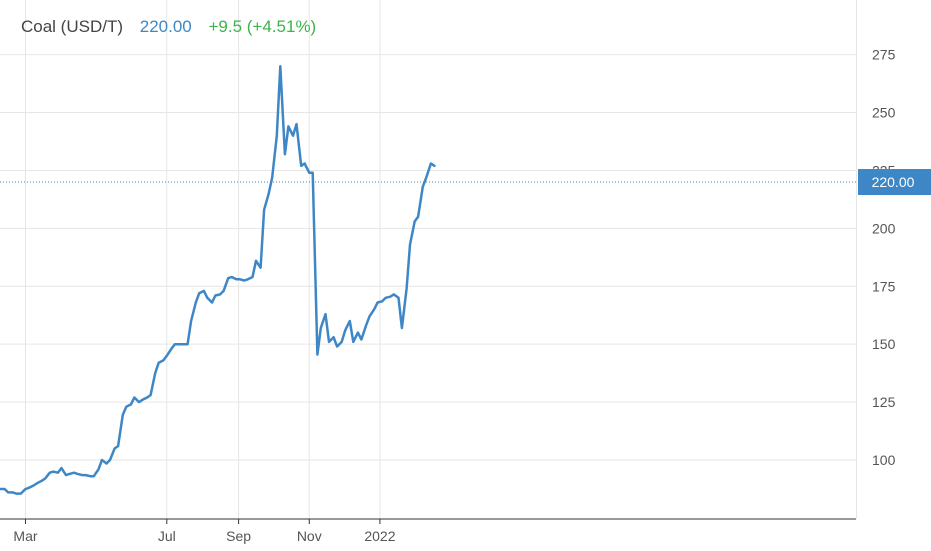 Image resolution: width=931 pixels, height=551 pixels. What do you see at coordinates (884, 286) in the screenshot?
I see `y-tick-label: 175` at bounding box center [884, 286].